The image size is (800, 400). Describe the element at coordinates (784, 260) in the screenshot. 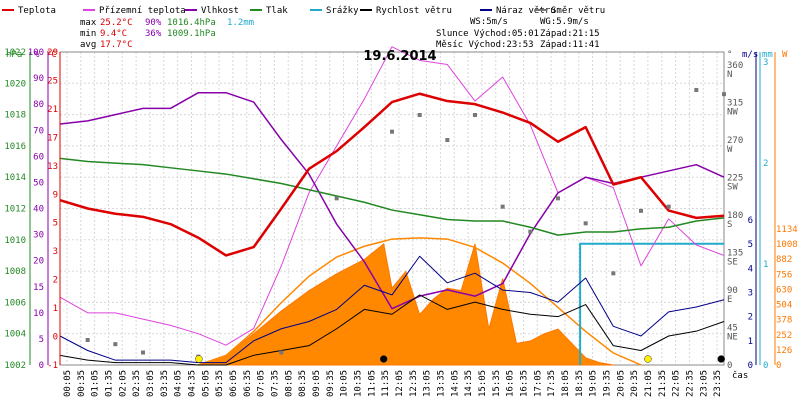

I see `w-axis-tick: 882` at that location.